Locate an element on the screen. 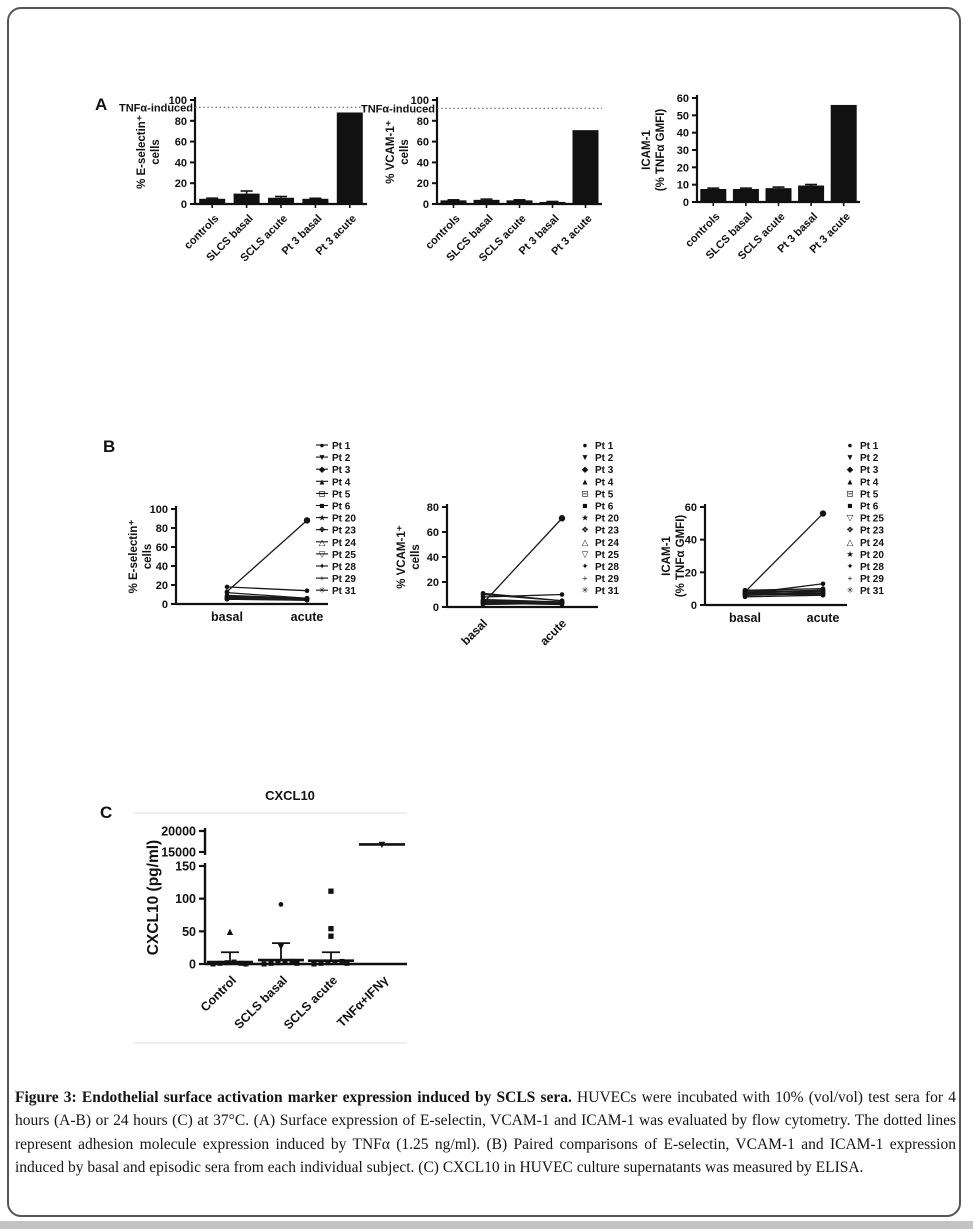  y-tick-label: 50 is located at coordinates (683, 116).